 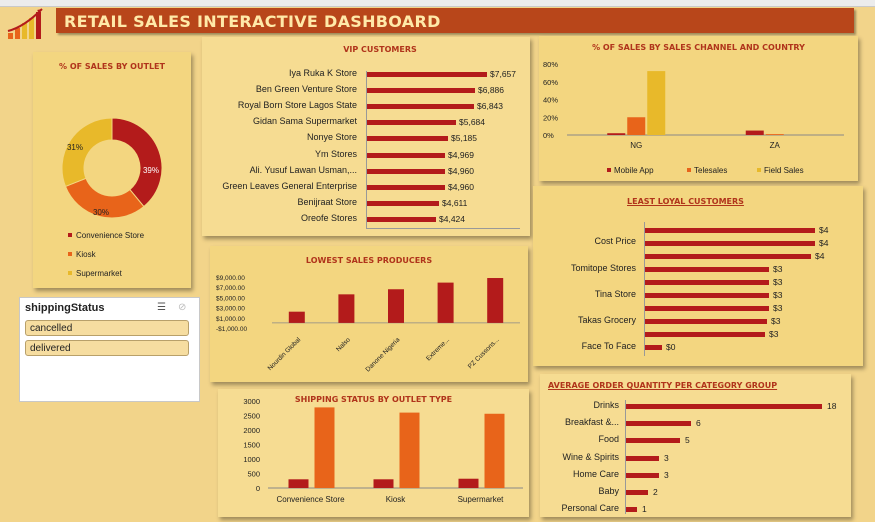 I want to click on least-loyal-value-8: $3, so click(x=774, y=334).